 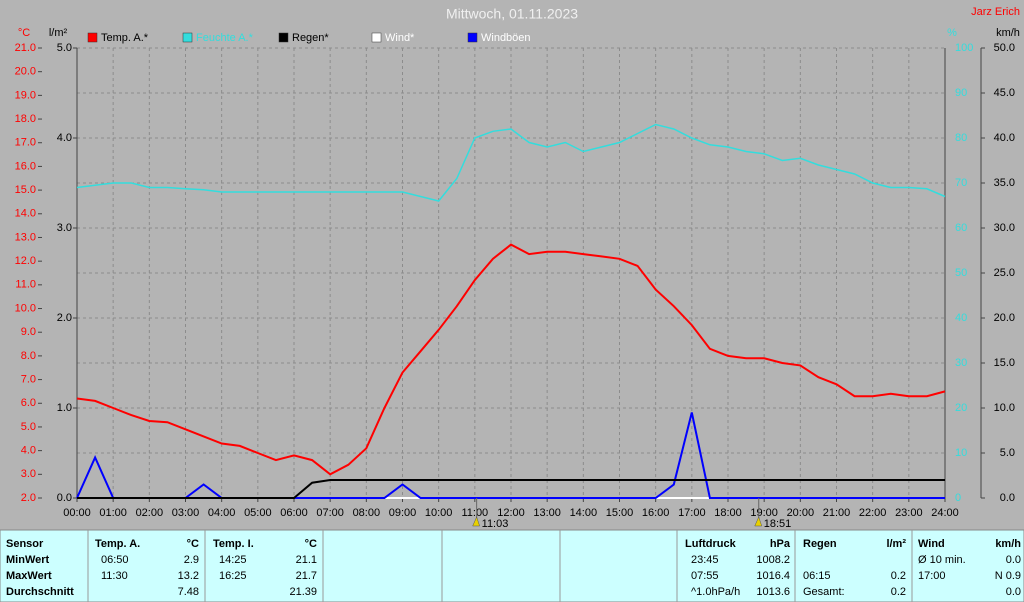 I want to click on table-cell: 23:45, so click(x=705, y=560).